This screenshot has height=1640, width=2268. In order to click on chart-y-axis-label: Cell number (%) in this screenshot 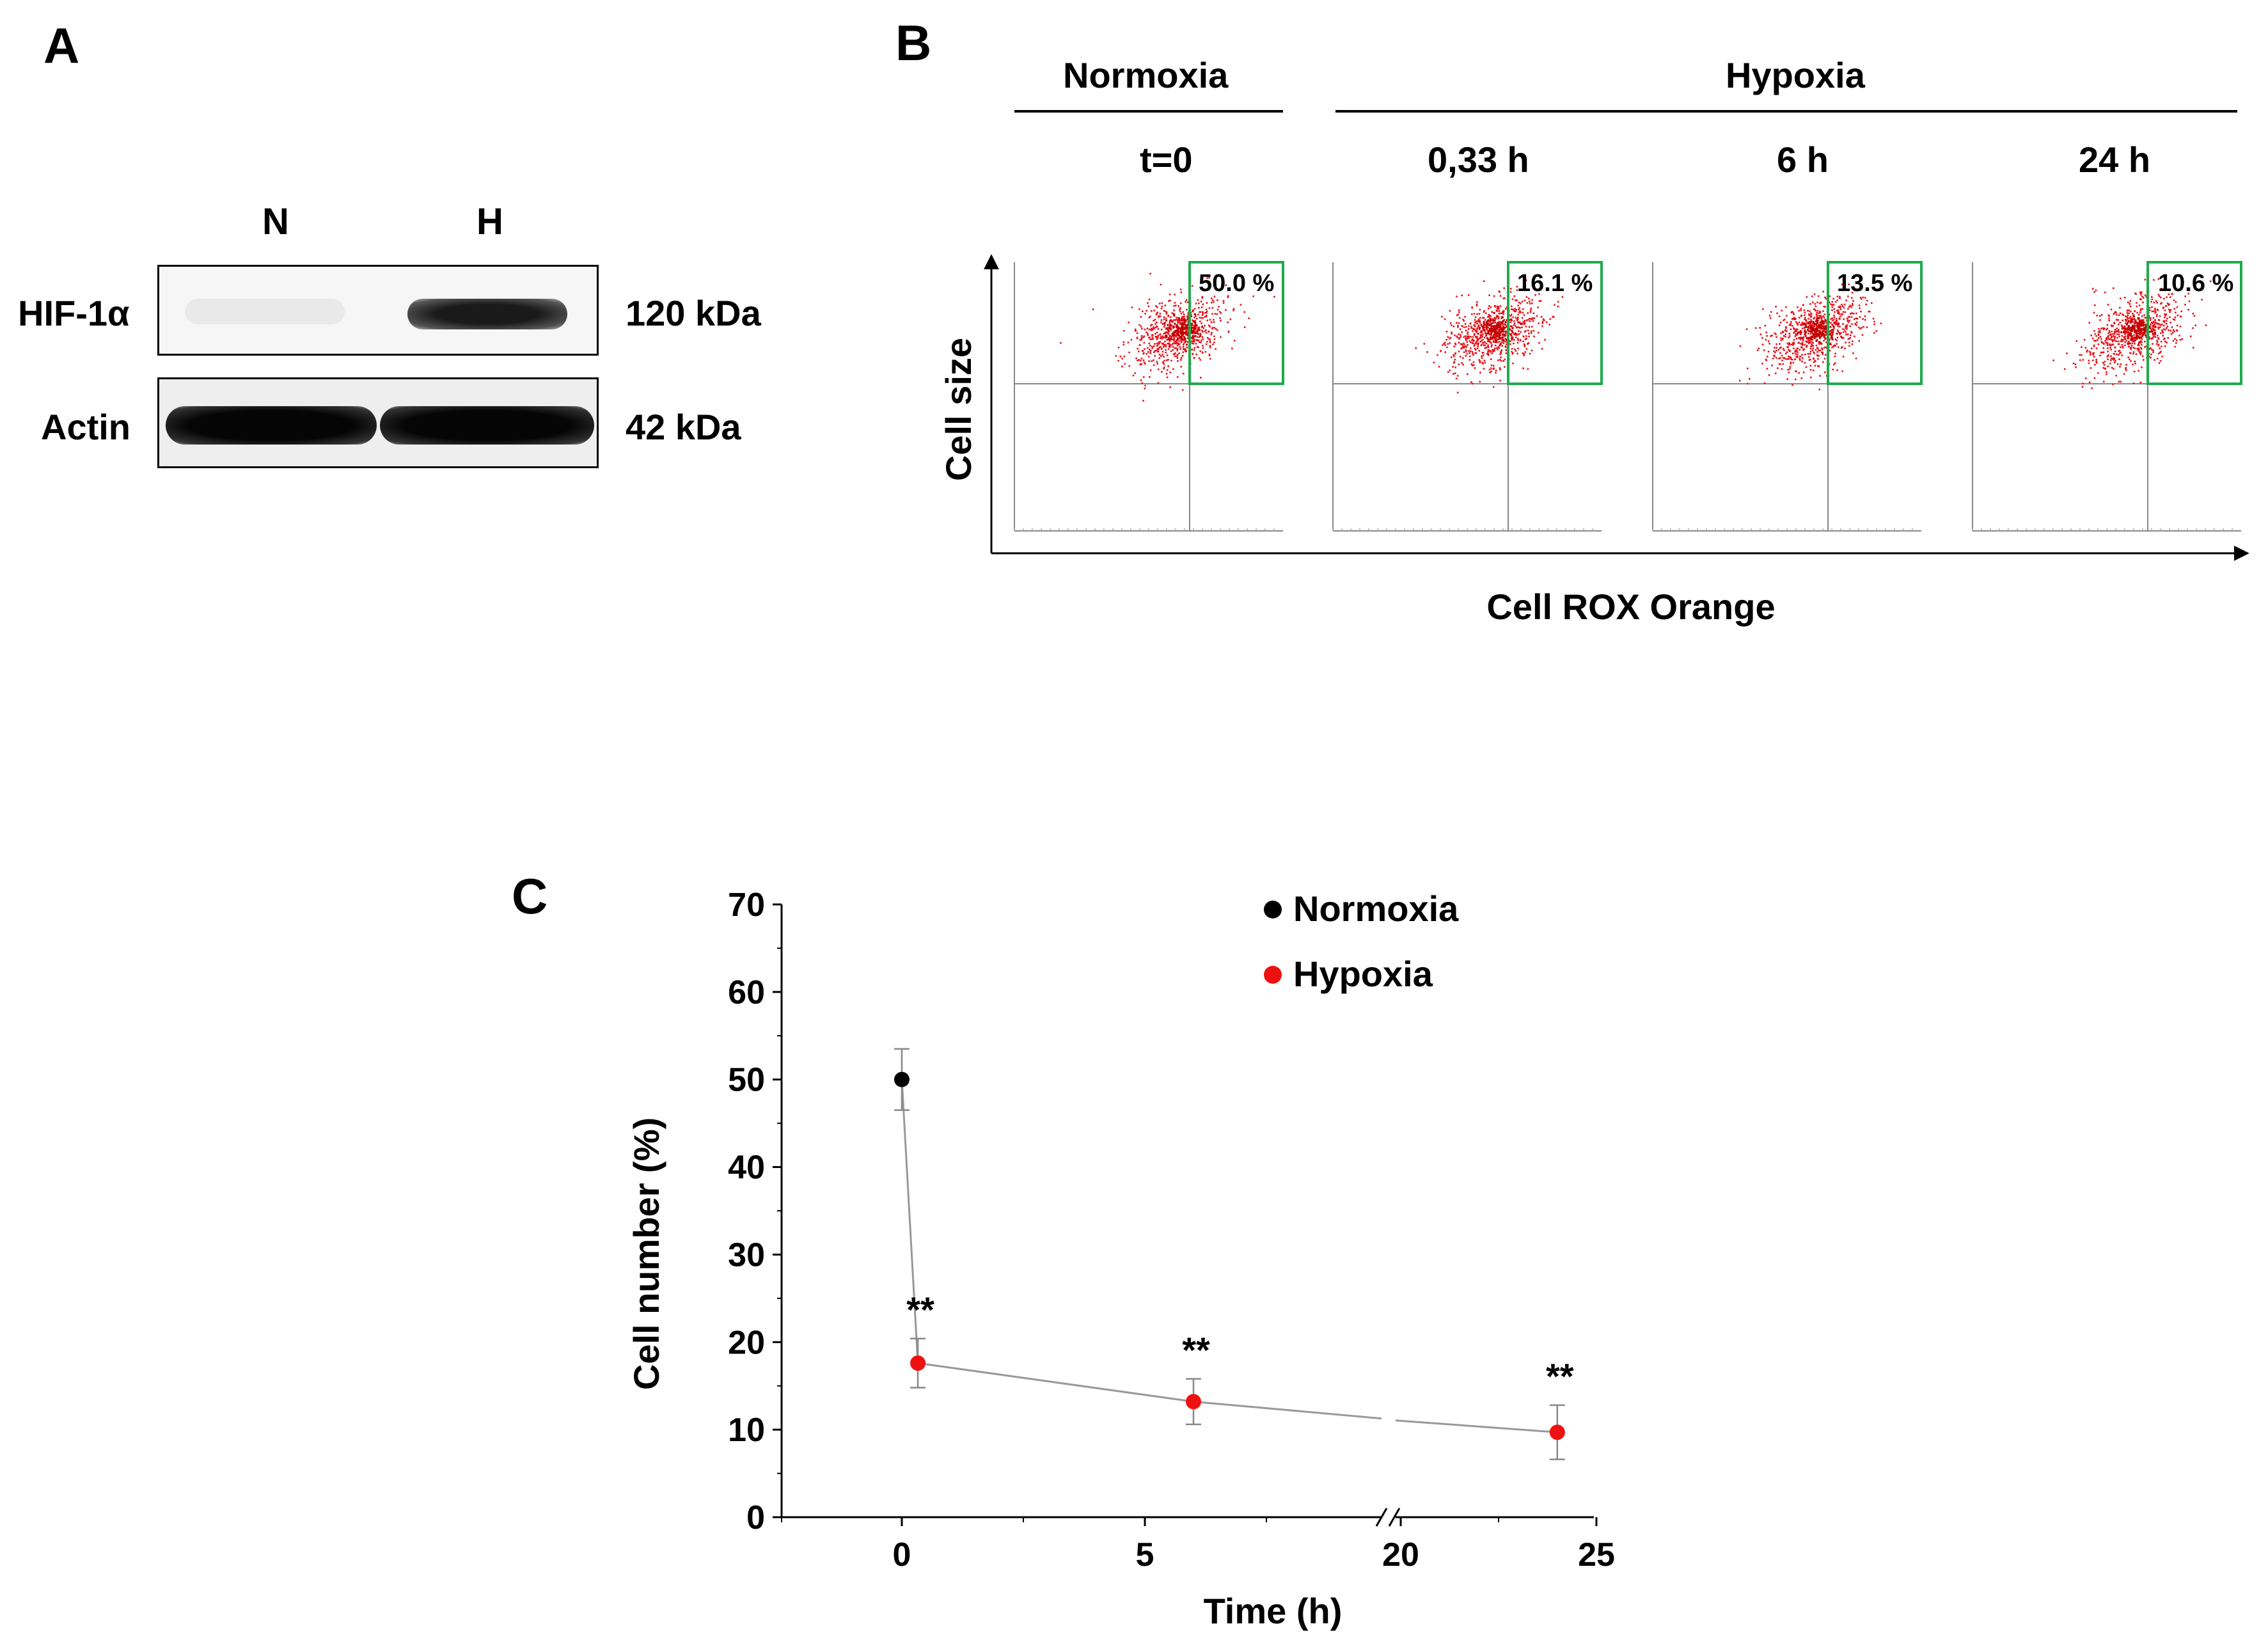, I will do `click(646, 1253)`.